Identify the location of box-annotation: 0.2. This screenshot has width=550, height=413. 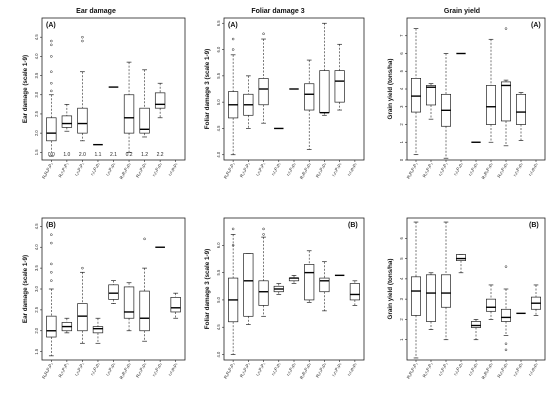
(129, 155).